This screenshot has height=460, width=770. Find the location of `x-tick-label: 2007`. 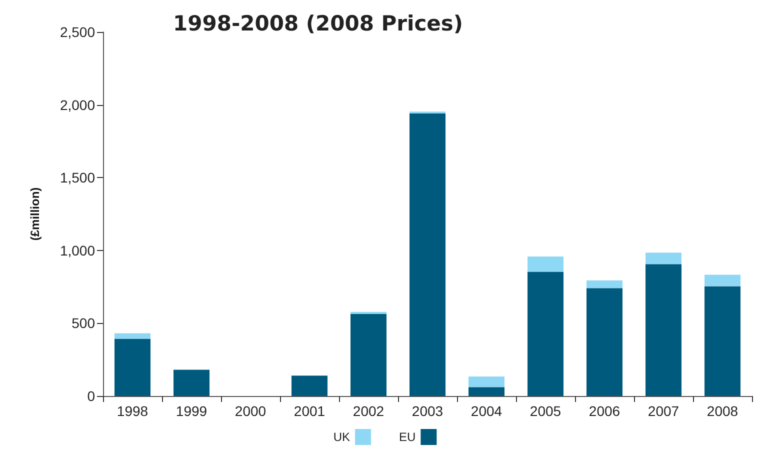

x-tick-label: 2007 is located at coordinates (664, 411).